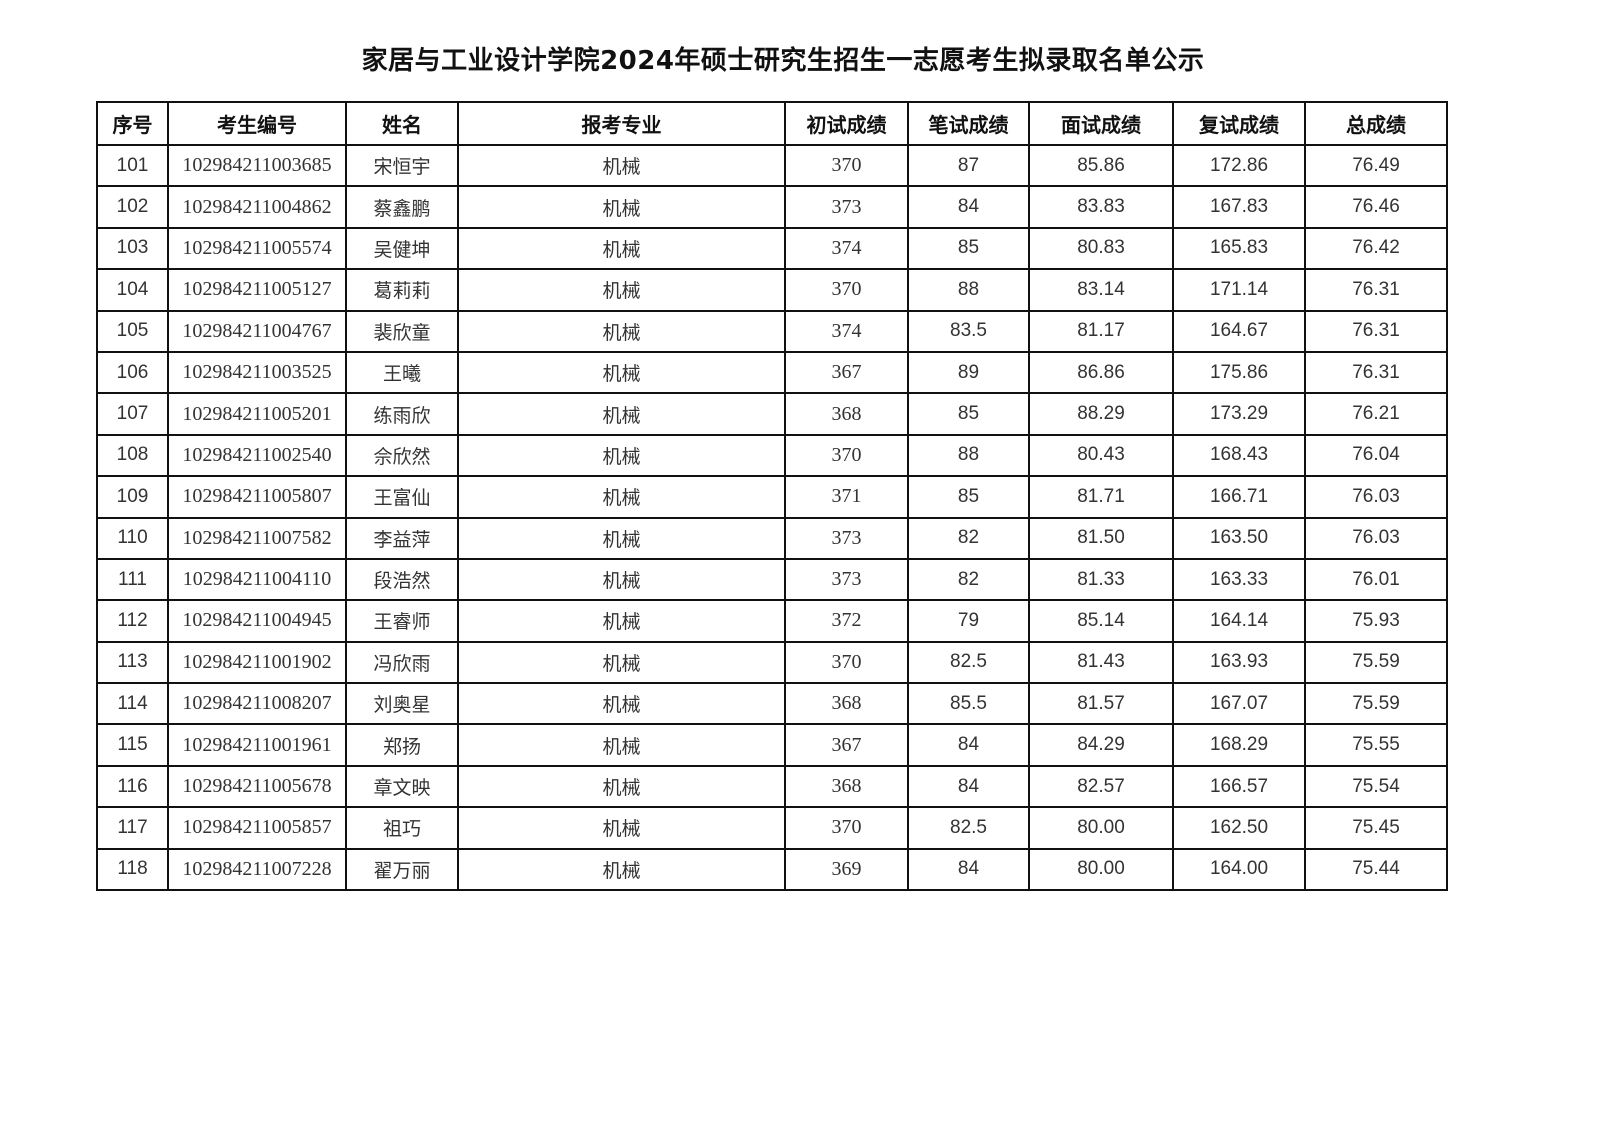 This screenshot has width=1600, height=1131. I want to click on cell-seq: 102, so click(132, 207).